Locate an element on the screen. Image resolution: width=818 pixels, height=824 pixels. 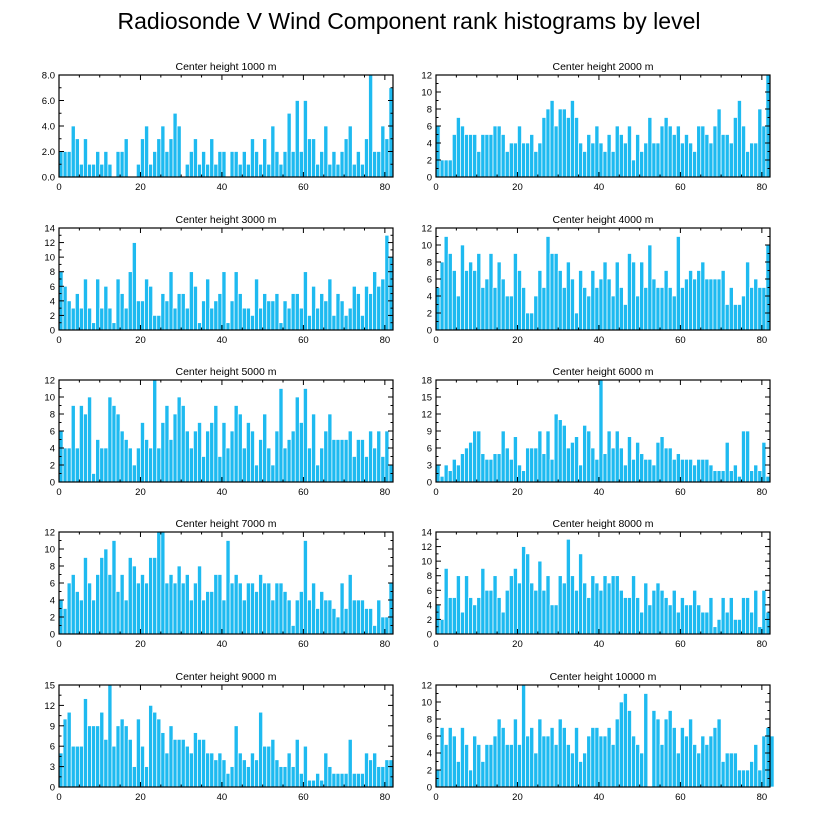
panel-title: Center height 6000 m is located at coordinates (603, 372).